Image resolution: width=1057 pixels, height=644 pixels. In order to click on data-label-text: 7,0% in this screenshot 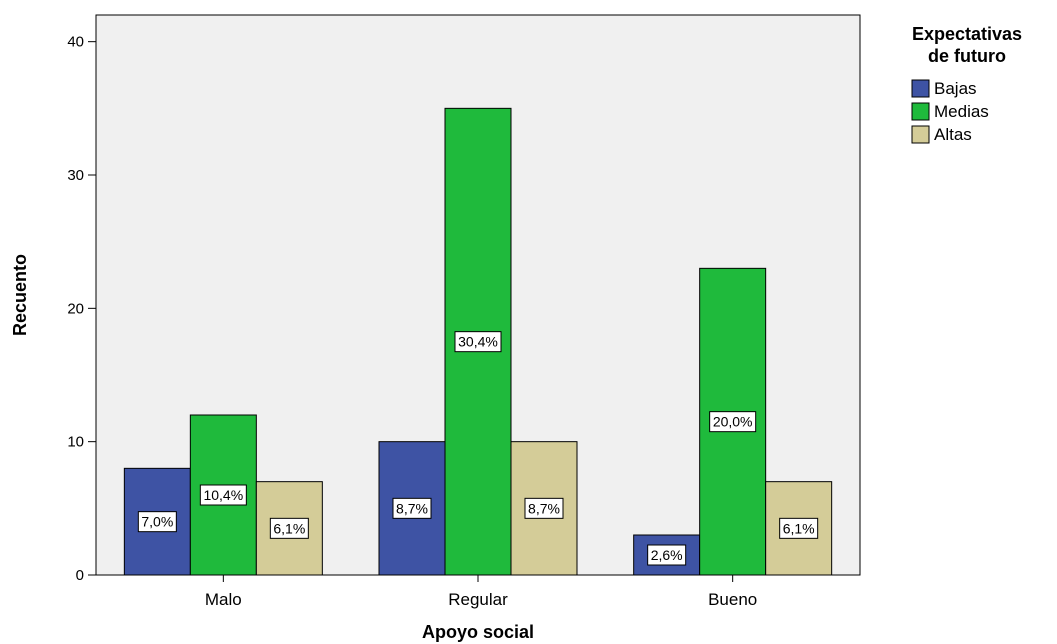, I will do `click(157, 522)`.